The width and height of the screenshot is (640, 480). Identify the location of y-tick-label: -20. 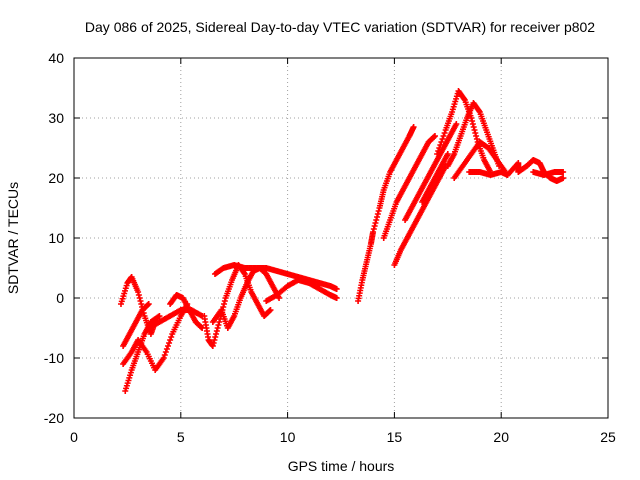
(54, 418).